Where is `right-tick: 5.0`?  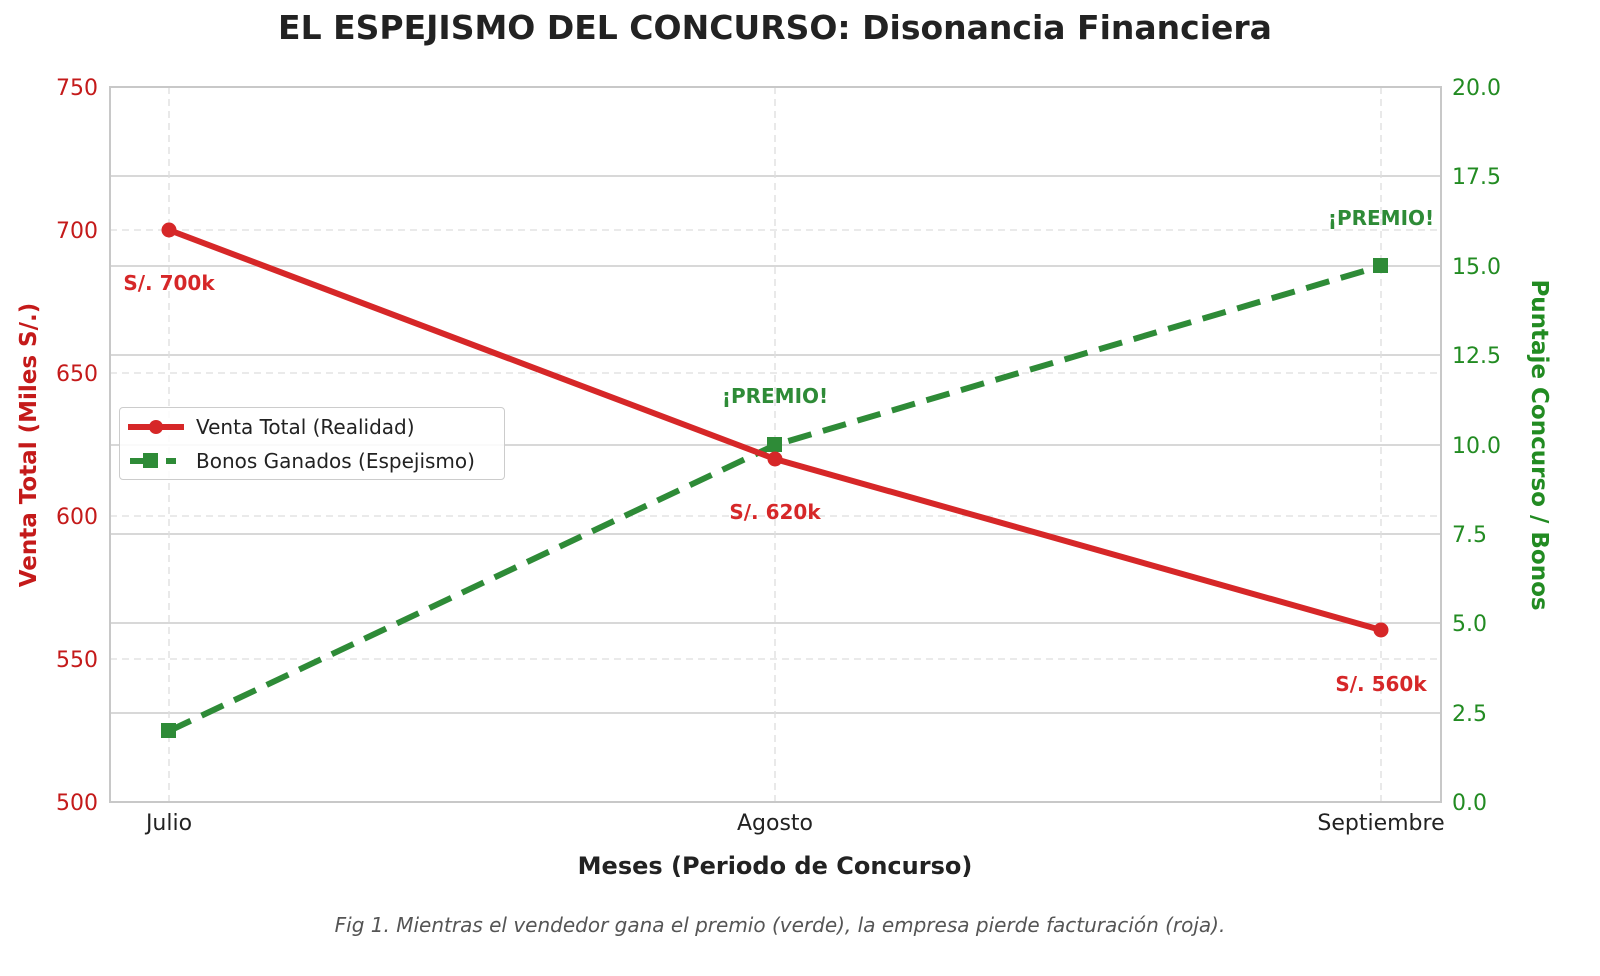
right-tick: 5.0 is located at coordinates (1469, 624).